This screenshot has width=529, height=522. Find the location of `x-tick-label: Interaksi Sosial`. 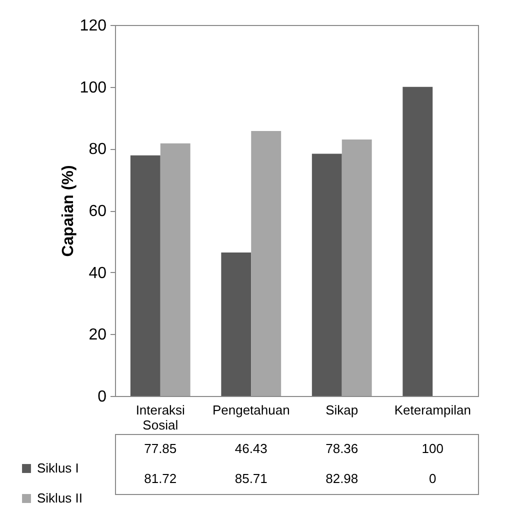

x-tick-label: Interaksi Sosial is located at coordinates (161, 417).